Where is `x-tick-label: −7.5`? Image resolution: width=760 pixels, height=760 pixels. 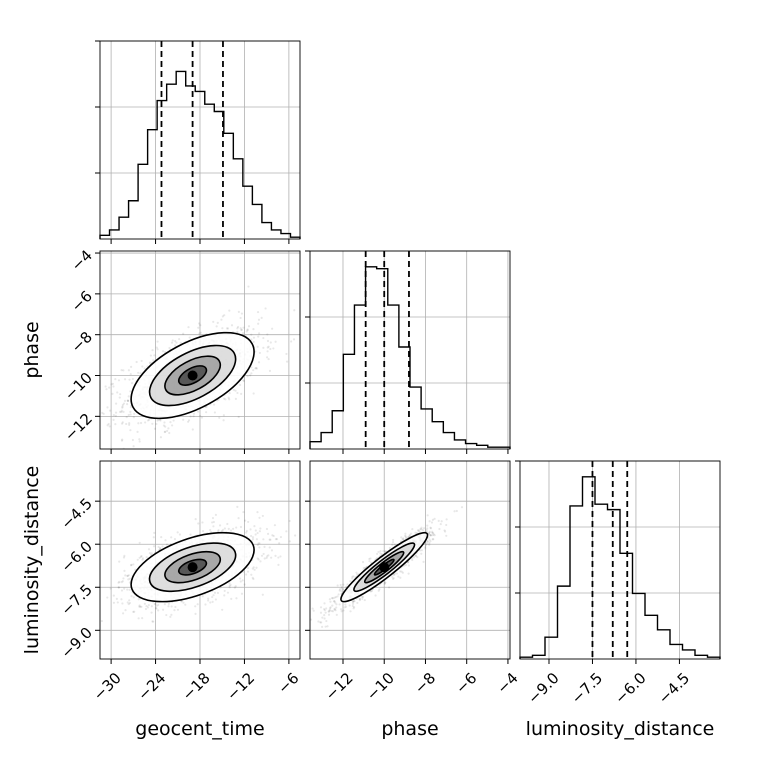 x-tick-label: −7.5 is located at coordinates (587, 688).